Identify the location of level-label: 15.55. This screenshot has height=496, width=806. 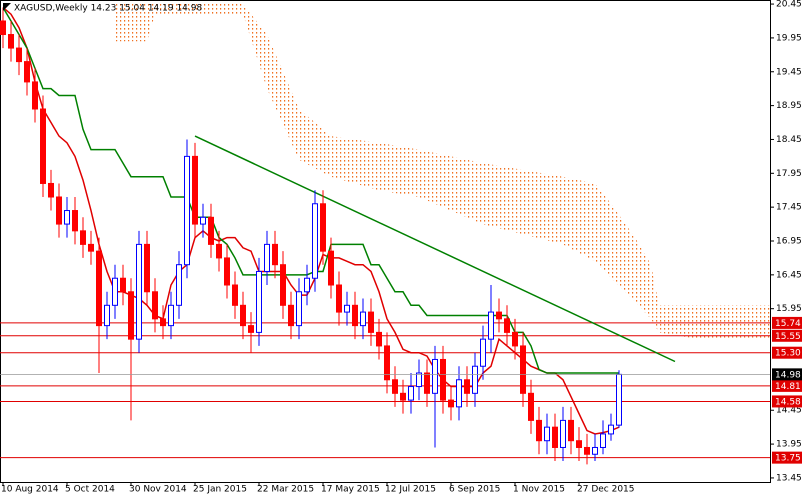
(788, 337).